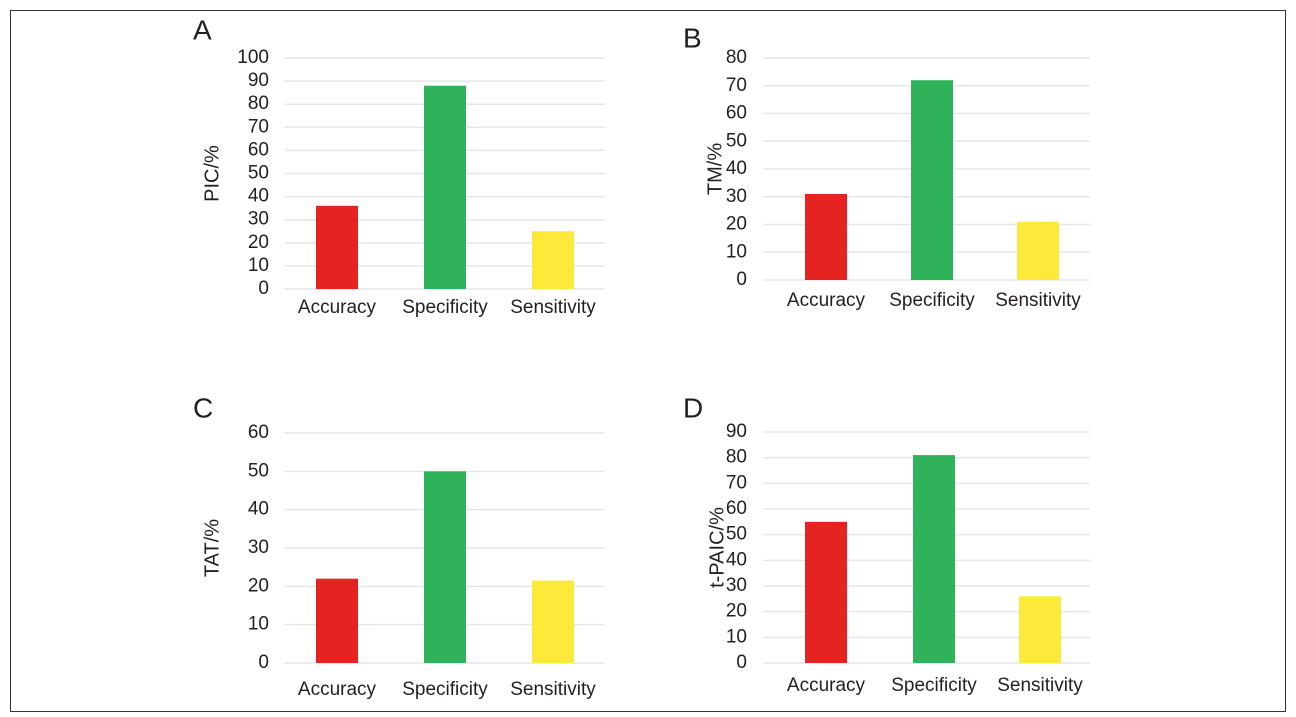  I want to click on panel-letter: D, so click(693, 407).